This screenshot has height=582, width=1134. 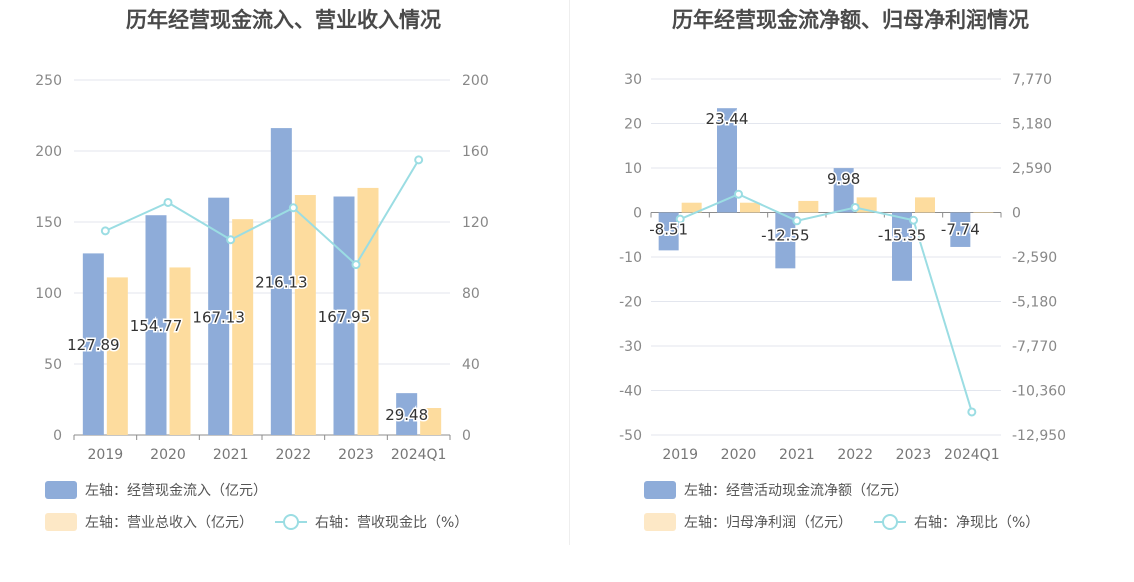 I want to click on y-right-tick-label: -2,590, so click(x=1034, y=258).